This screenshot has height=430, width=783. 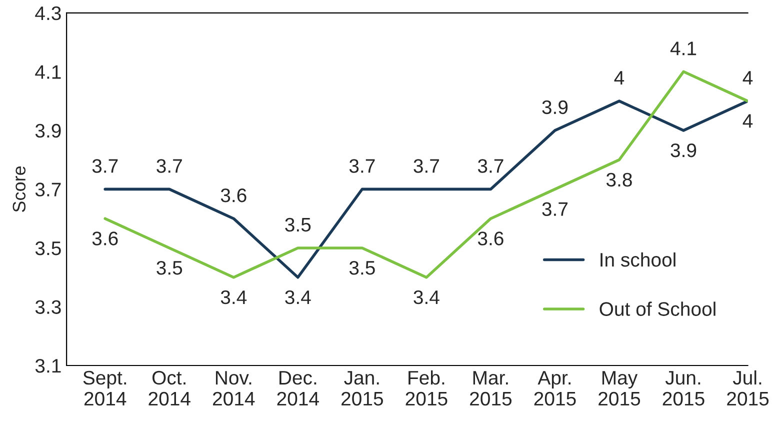 I want to click on x-tick-label: May 2015, so click(x=619, y=388).